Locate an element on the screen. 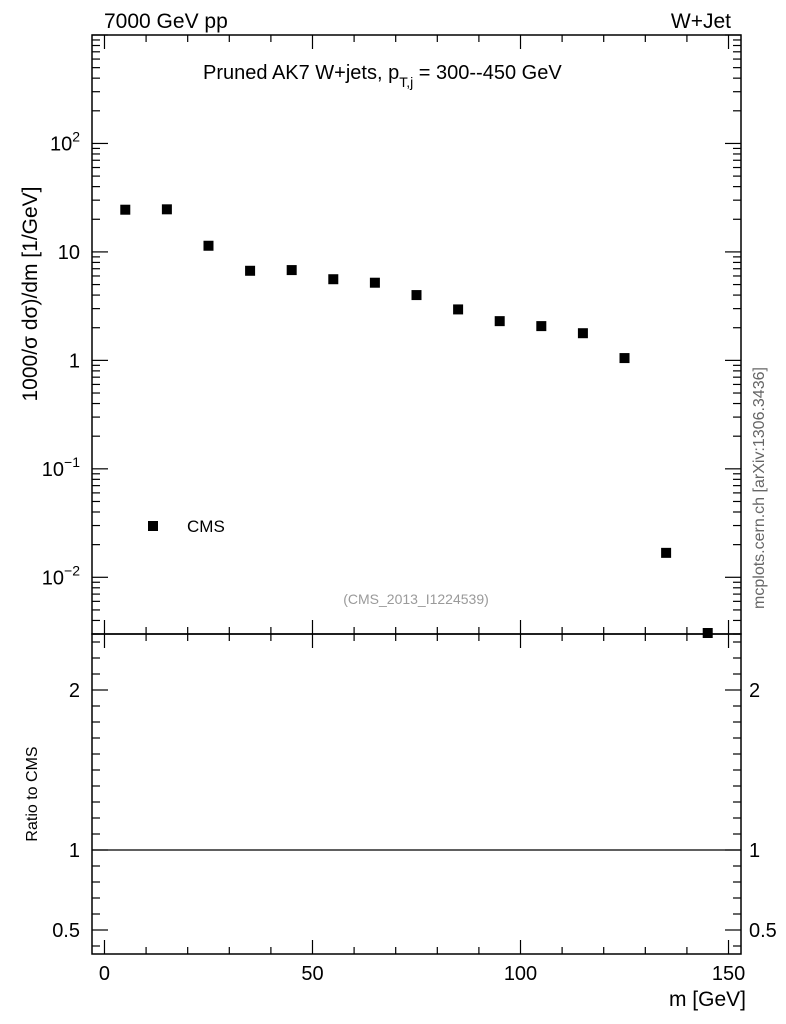  y-axis-label: 1000/σ dσ)/dm [1/GeV] is located at coordinates (30, 293).